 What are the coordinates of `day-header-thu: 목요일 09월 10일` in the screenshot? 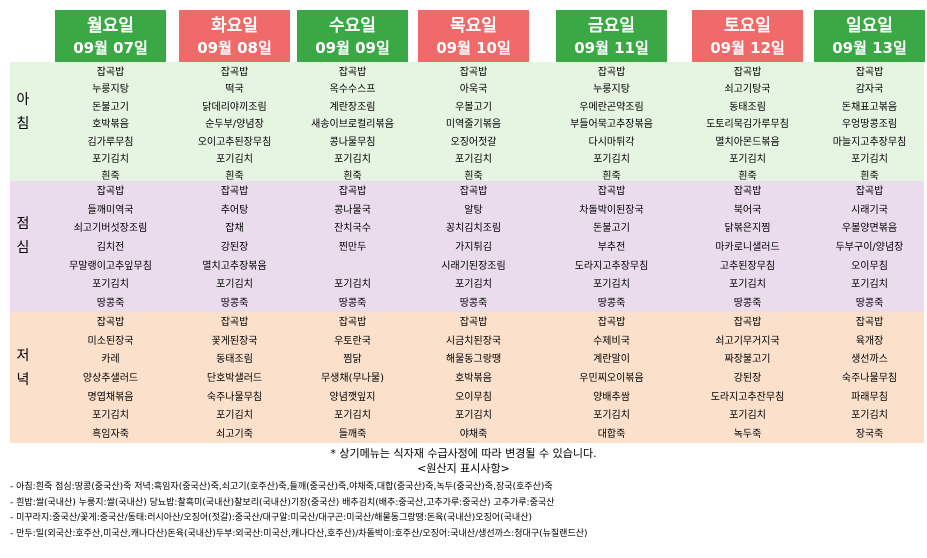 It's located at (473, 36).